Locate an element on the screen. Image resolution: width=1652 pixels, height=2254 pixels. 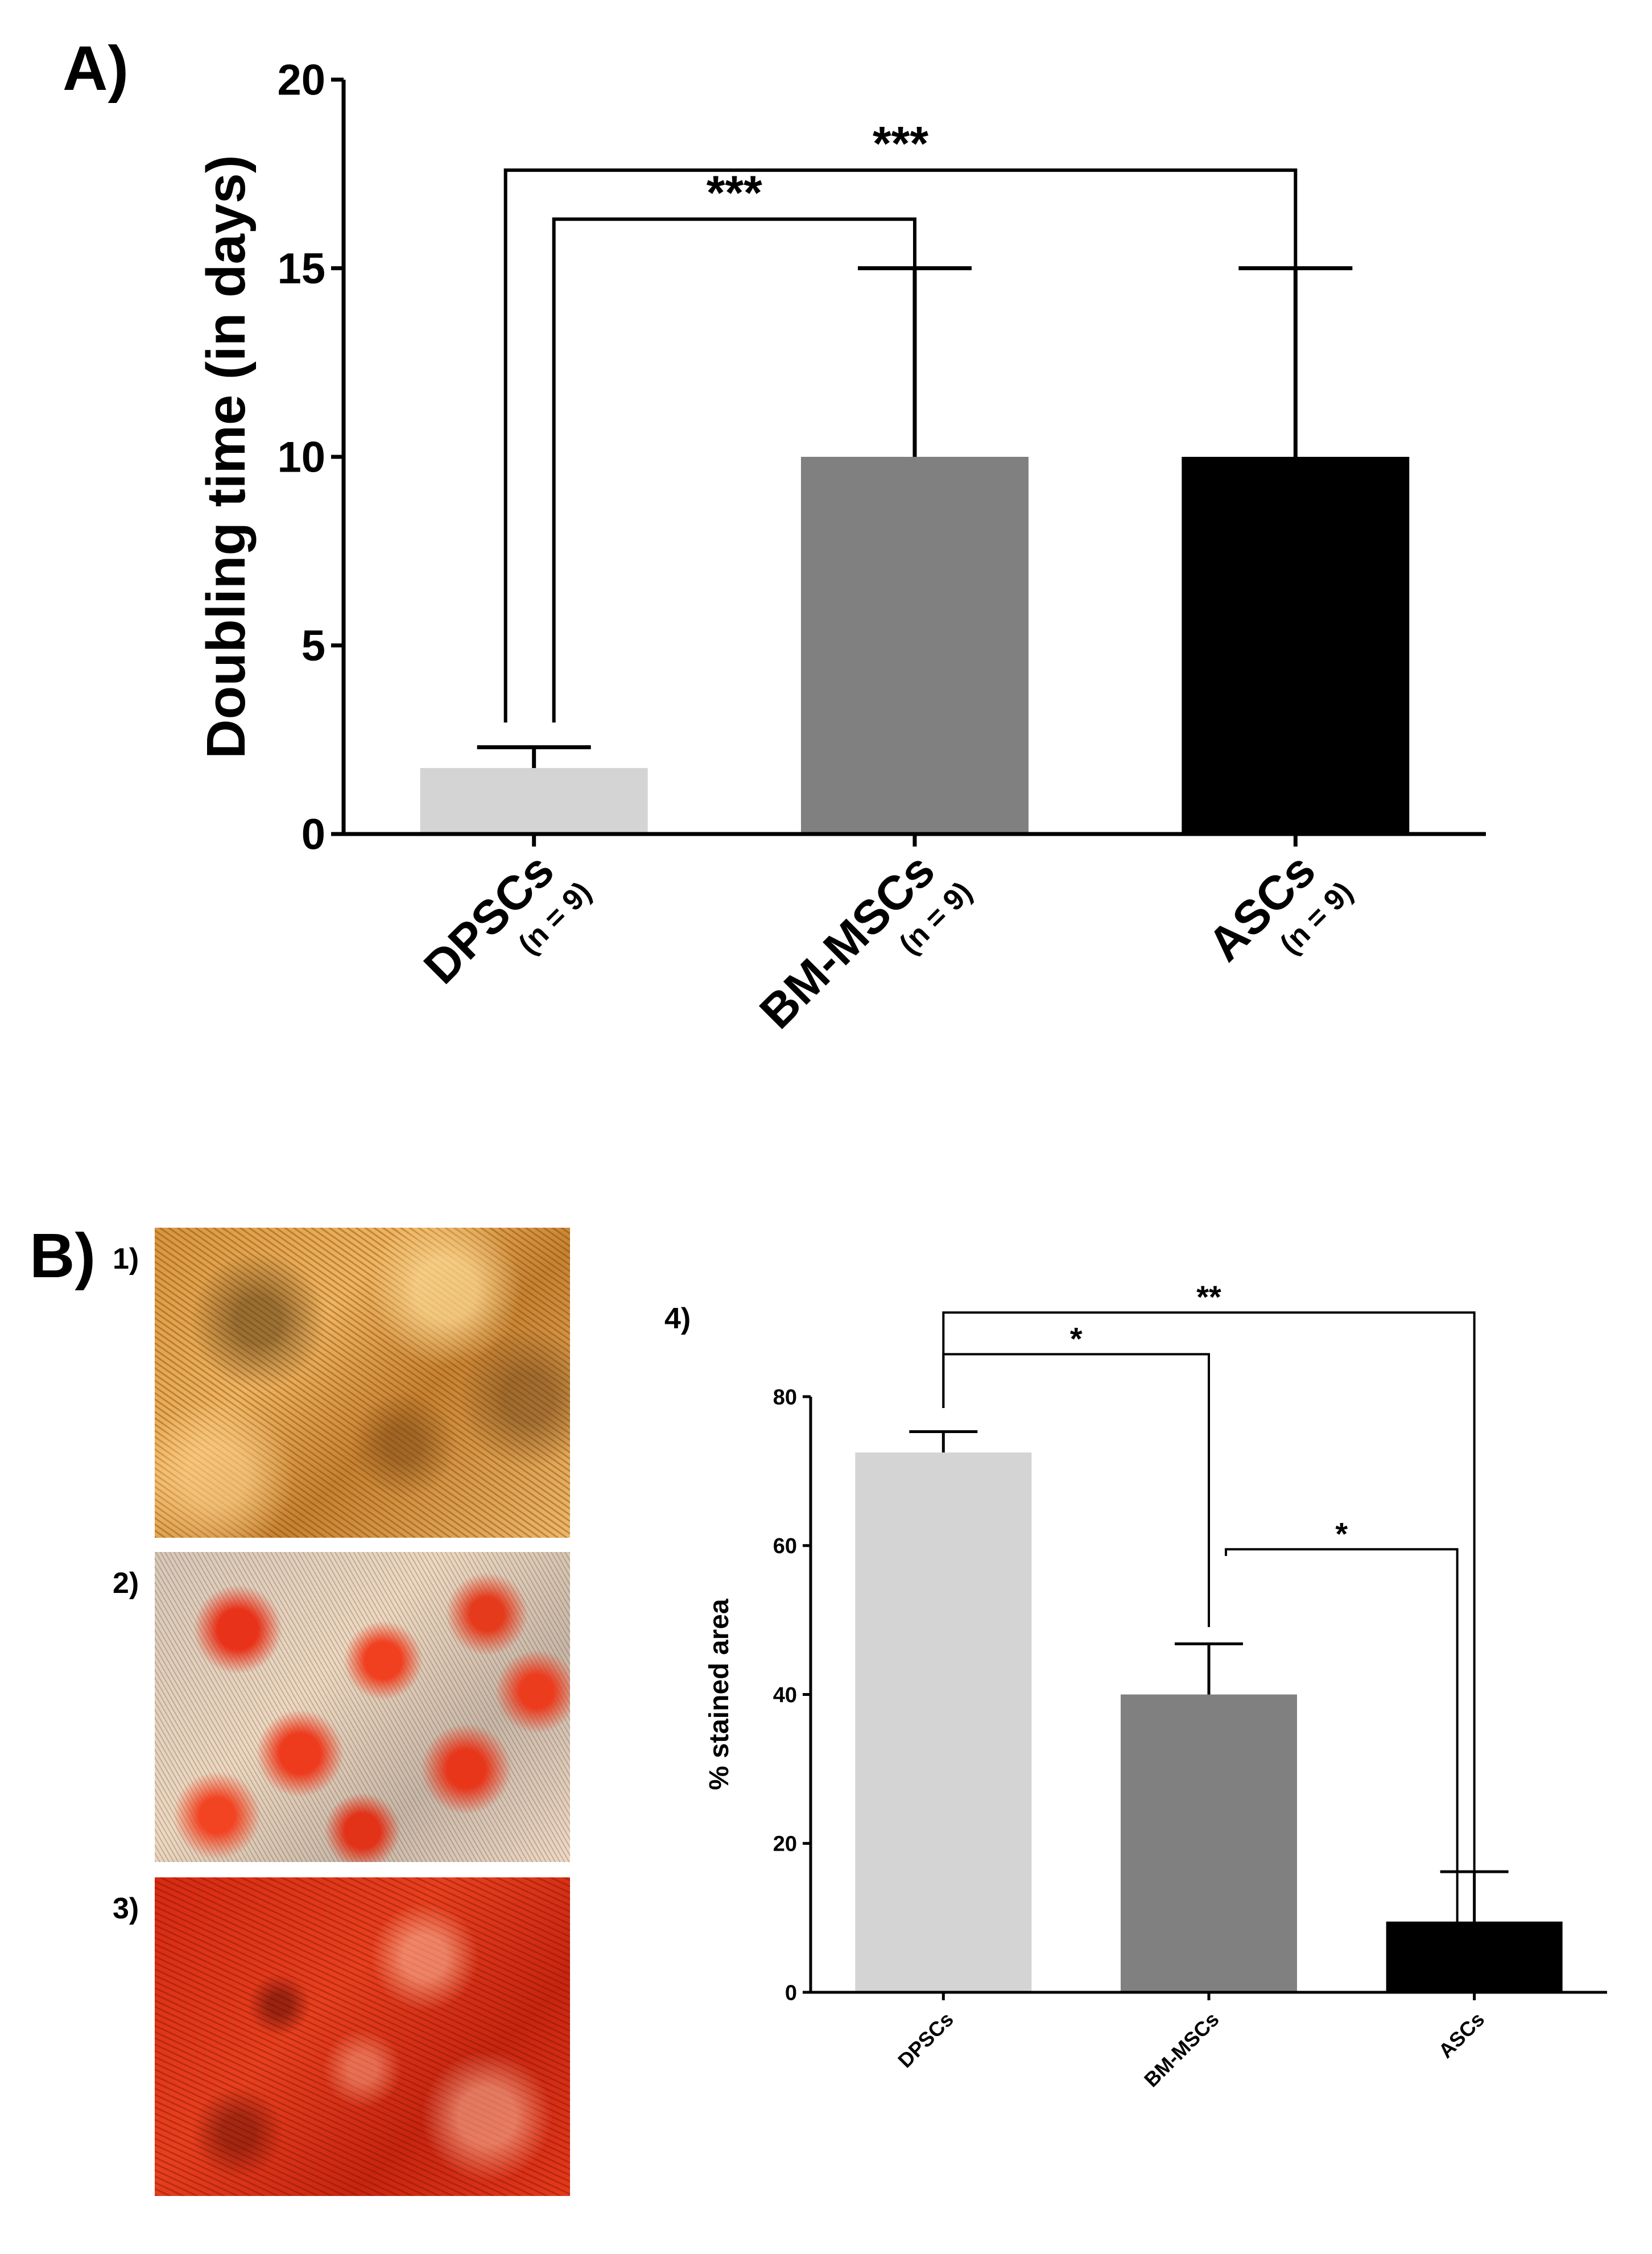
x-tick-label-group: ASCs(n = 9) is located at coordinates (1278, 907).